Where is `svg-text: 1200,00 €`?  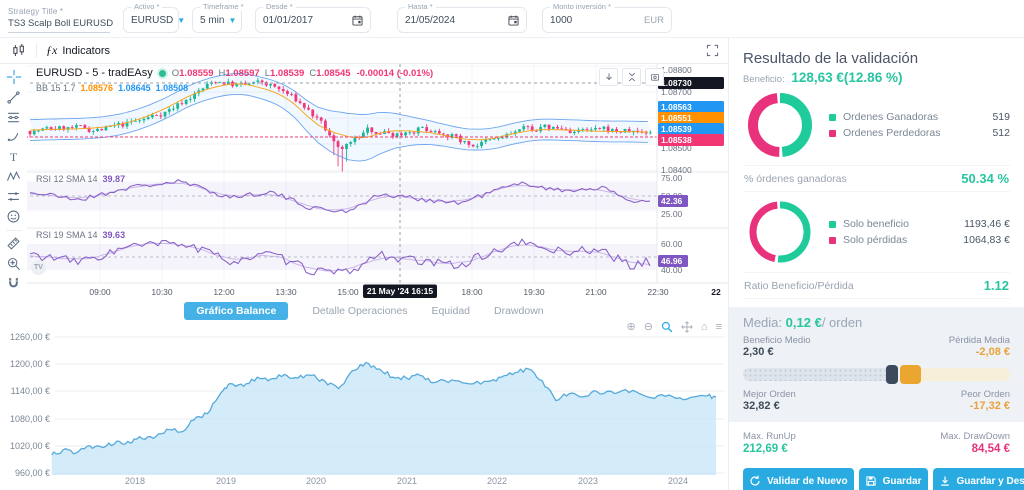 svg-text: 1200,00 € is located at coordinates (30, 364).